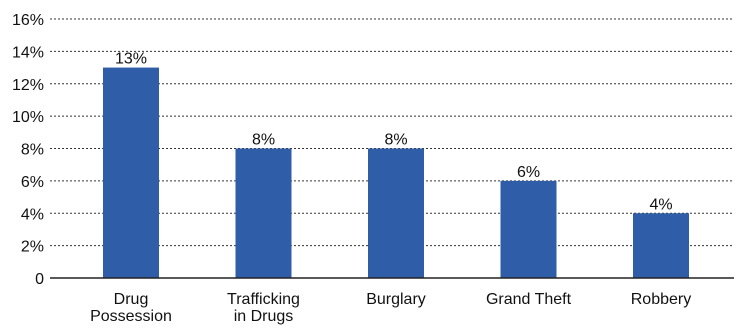  Describe the element at coordinates (28, 85) in the screenshot. I see `y-tick-label: 12%` at that location.